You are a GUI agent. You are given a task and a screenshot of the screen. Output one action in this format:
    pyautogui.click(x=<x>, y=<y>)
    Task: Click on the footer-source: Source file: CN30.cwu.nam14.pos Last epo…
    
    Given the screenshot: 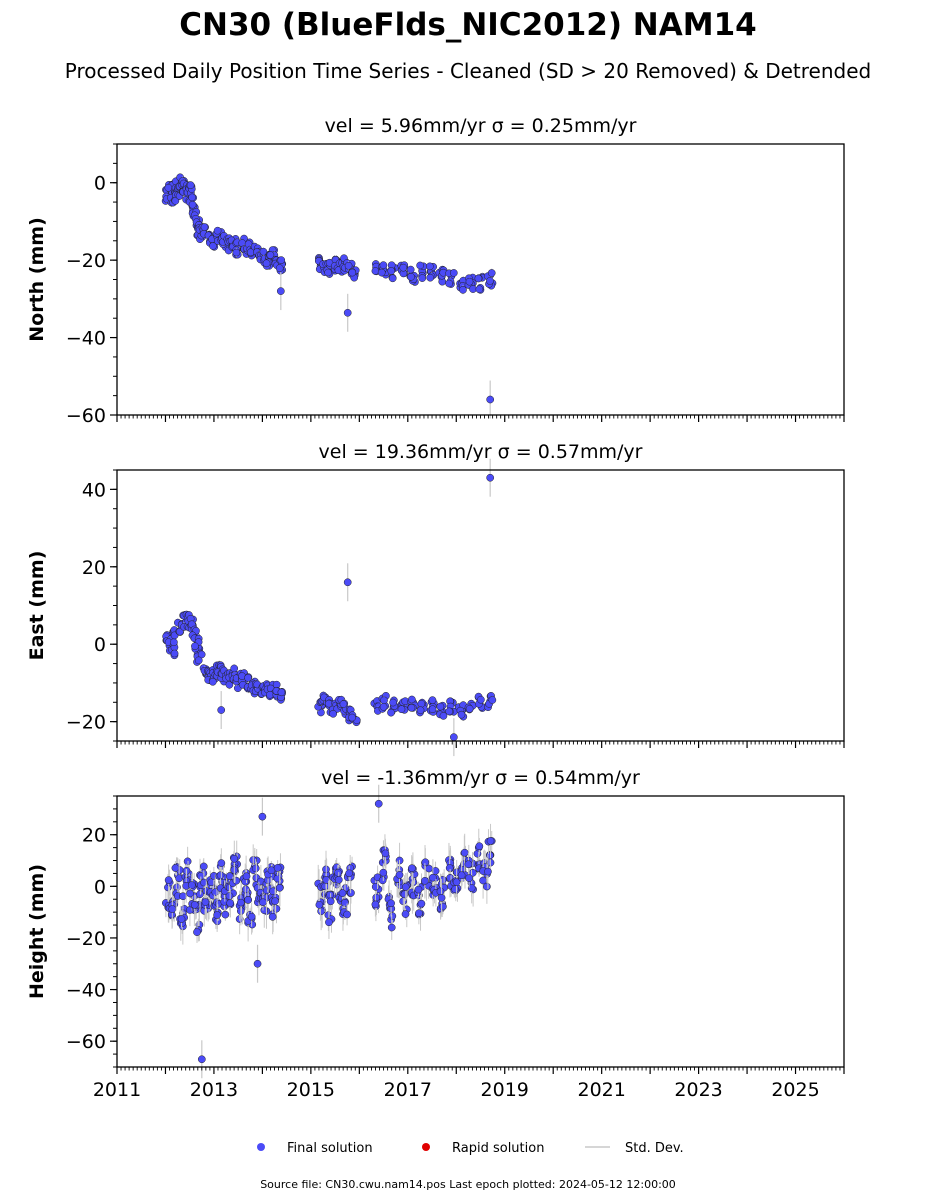 What is the action you would take?
    pyautogui.click(x=468, y=1184)
    